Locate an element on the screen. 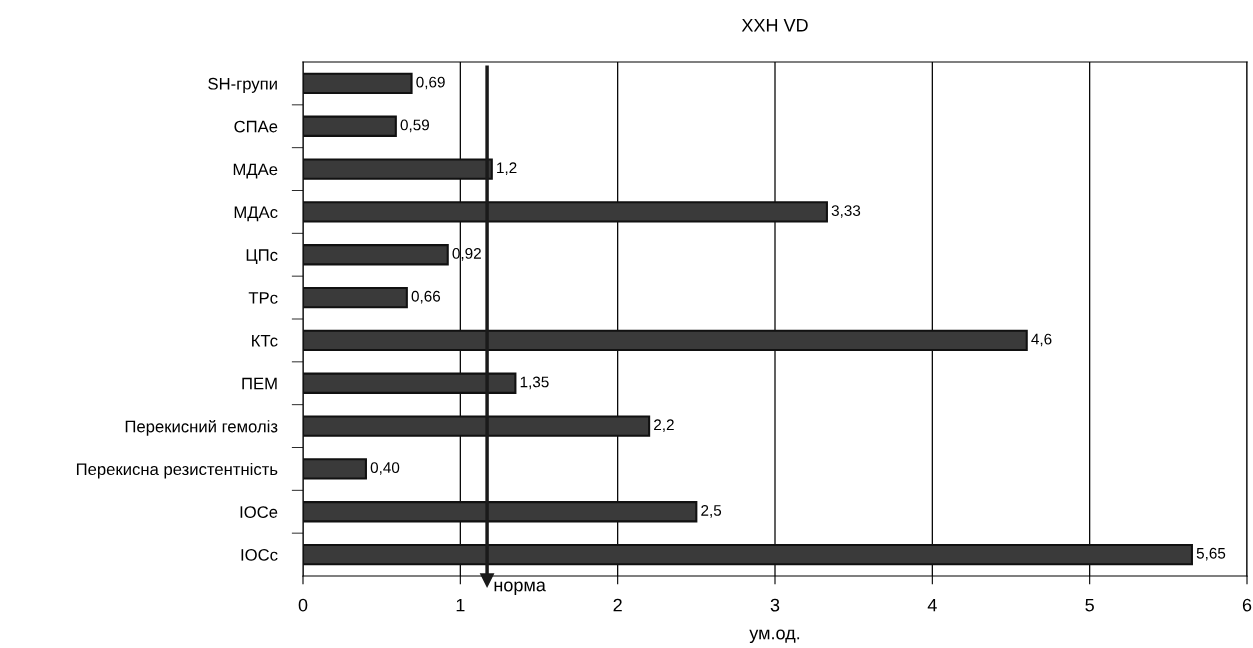 The height and width of the screenshot is (648, 1253). data-label: 0,66 is located at coordinates (426, 297).